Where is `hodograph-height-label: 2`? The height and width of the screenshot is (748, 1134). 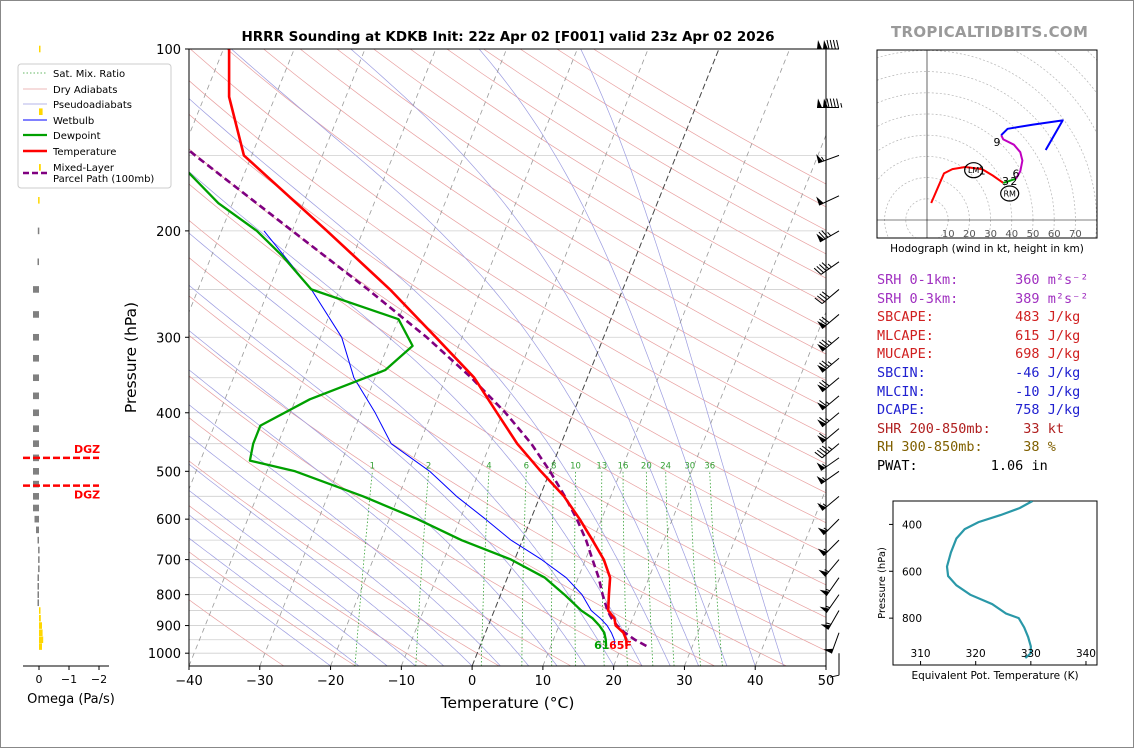 hodograph-height-label: 2 is located at coordinates (1013, 181).